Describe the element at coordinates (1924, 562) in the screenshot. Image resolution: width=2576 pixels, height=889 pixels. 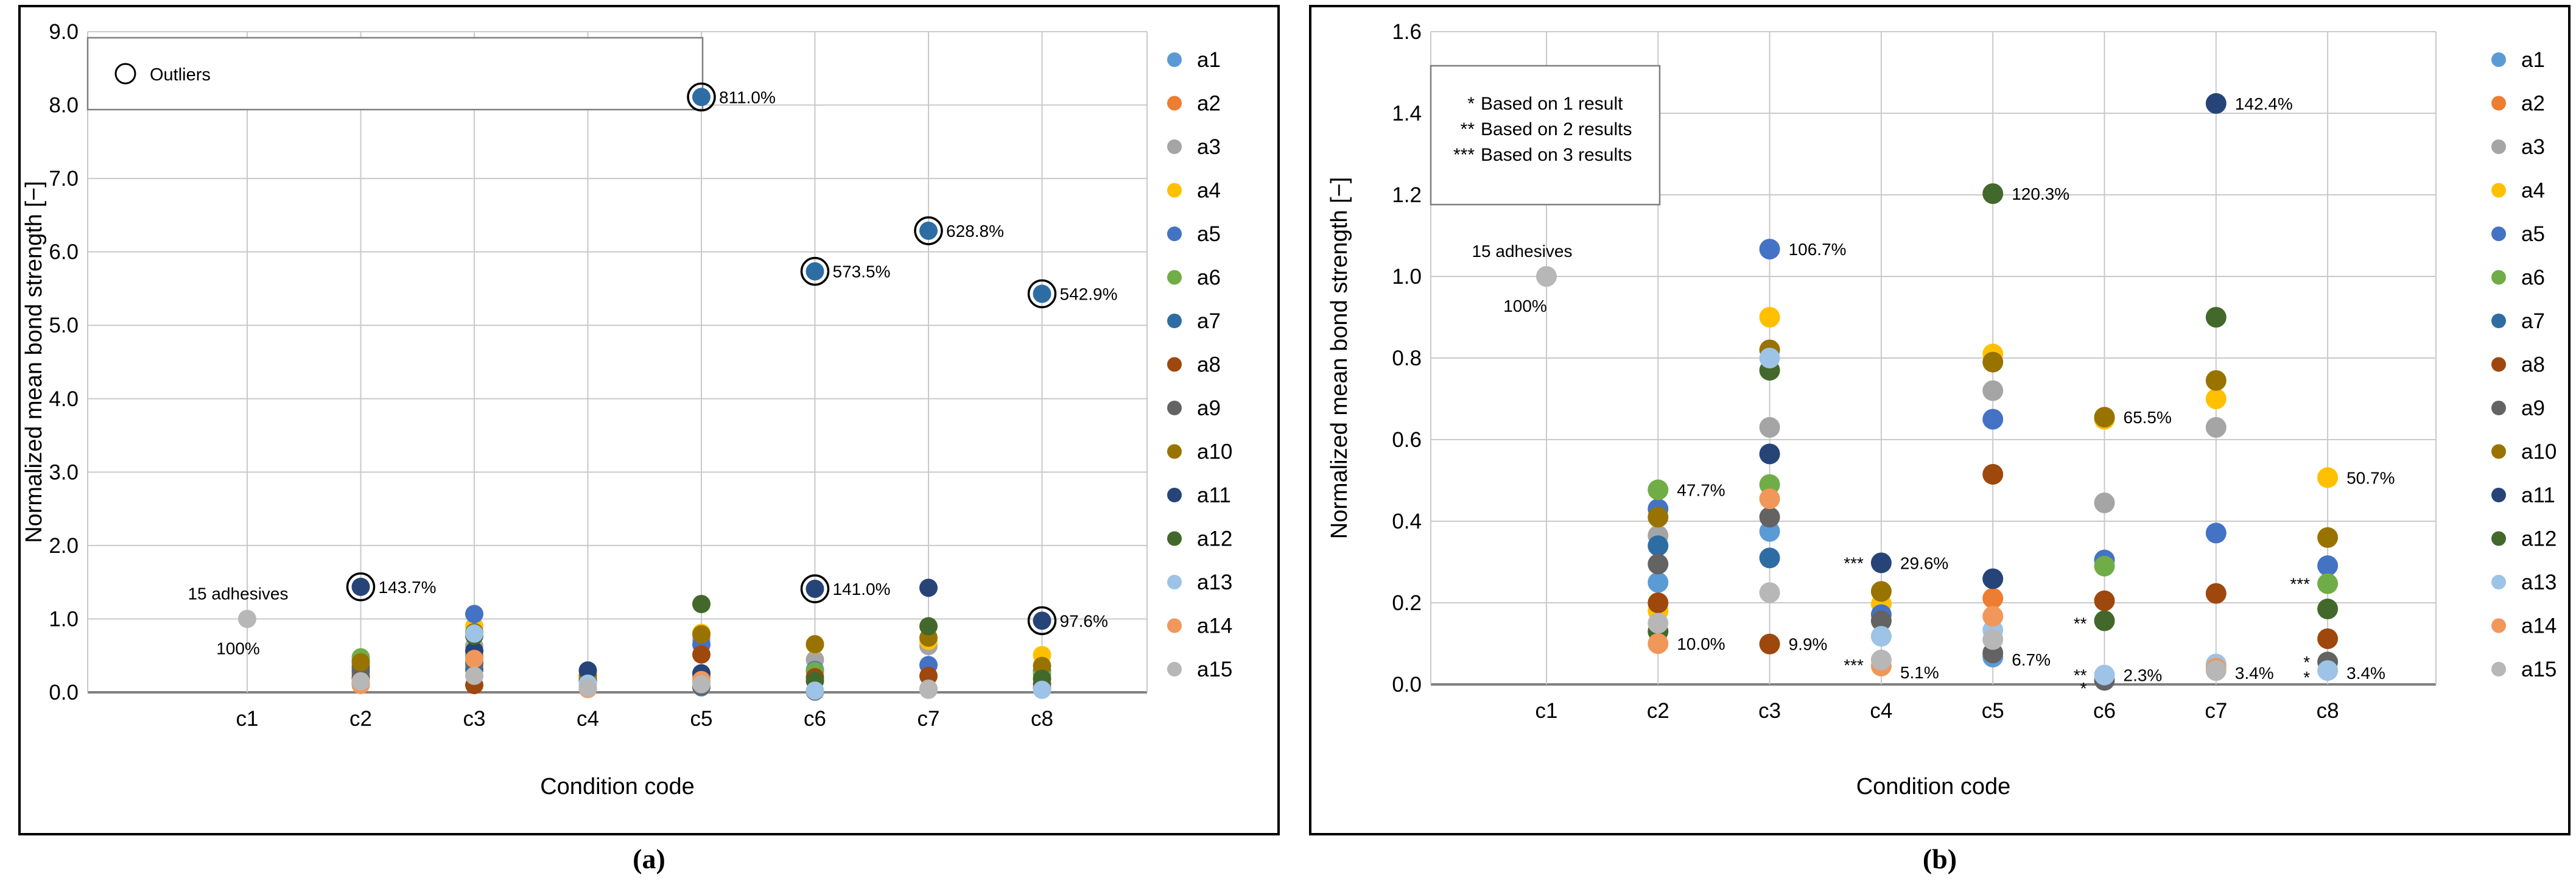
I see `data-label: 29.6%` at that location.